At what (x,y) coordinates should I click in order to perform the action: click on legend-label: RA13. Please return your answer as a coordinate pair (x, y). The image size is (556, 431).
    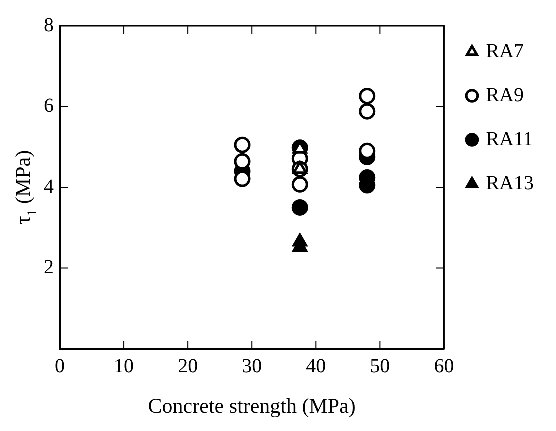
    Looking at the image, I should click on (510, 183).